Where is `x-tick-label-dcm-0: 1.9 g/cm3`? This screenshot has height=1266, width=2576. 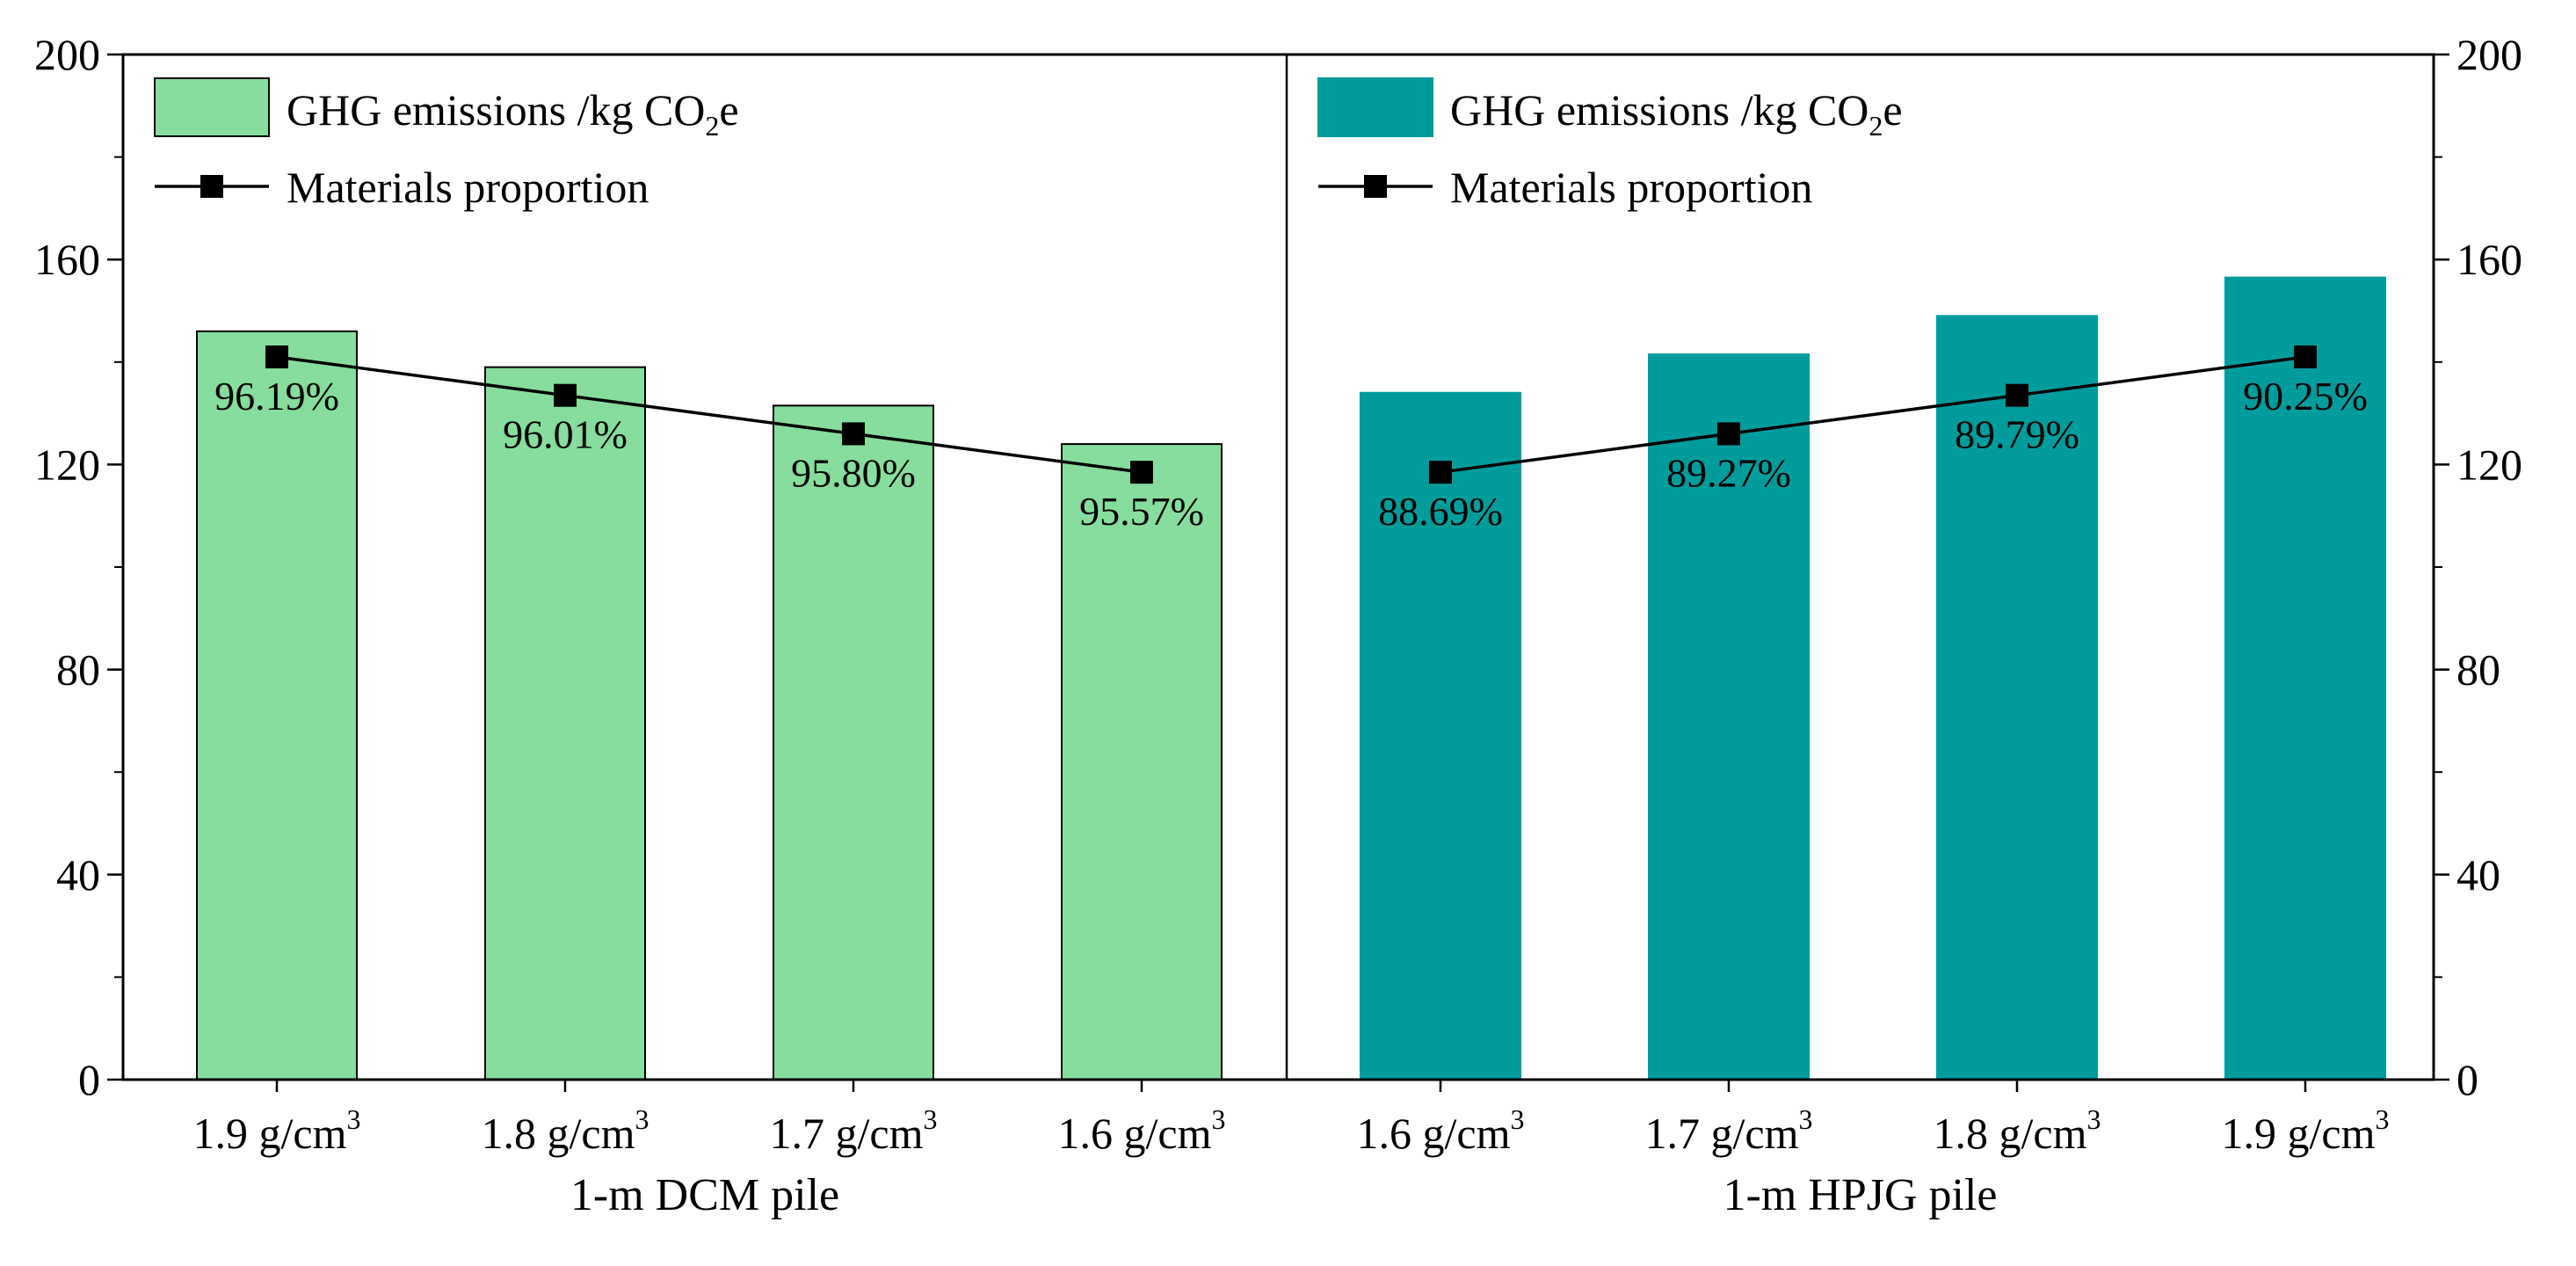
x-tick-label-dcm-0: 1.9 g/cm3 is located at coordinates (277, 1130).